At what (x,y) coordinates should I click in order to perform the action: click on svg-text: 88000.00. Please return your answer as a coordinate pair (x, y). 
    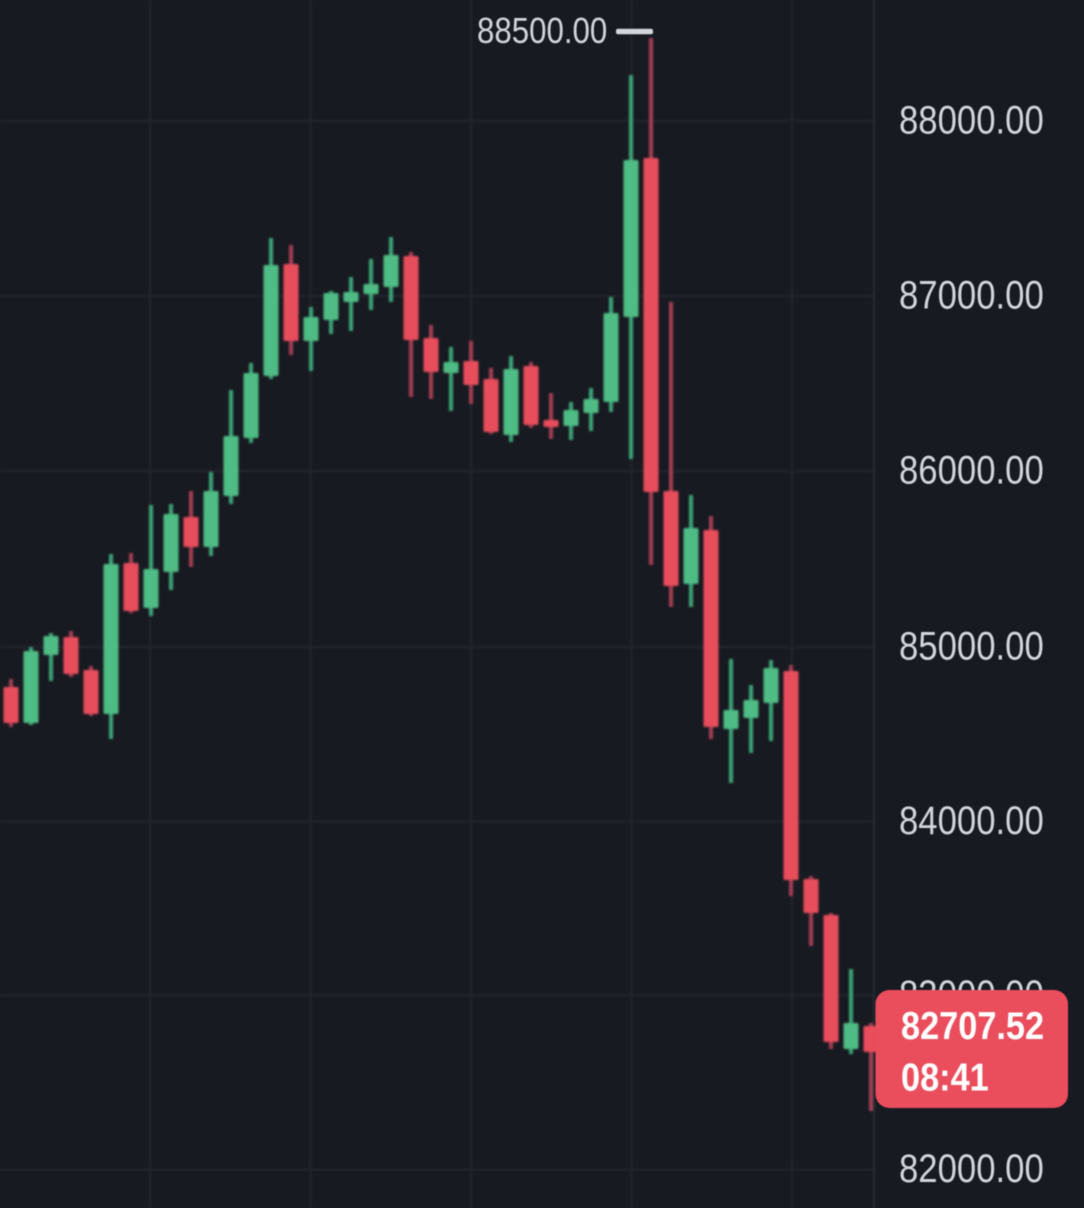
    Looking at the image, I should click on (971, 119).